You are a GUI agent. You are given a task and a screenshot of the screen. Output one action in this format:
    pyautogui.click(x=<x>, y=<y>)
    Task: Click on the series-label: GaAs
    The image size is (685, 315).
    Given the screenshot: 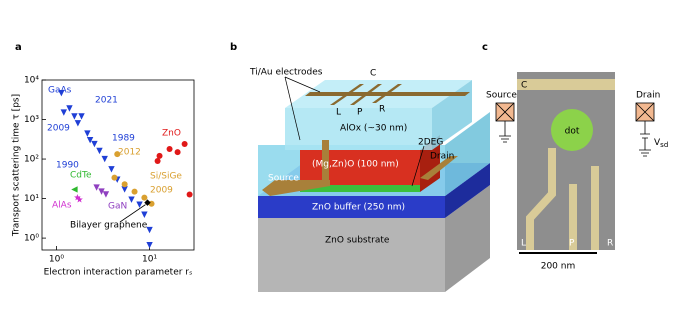 What is the action you would take?
    pyautogui.click(x=60, y=91)
    